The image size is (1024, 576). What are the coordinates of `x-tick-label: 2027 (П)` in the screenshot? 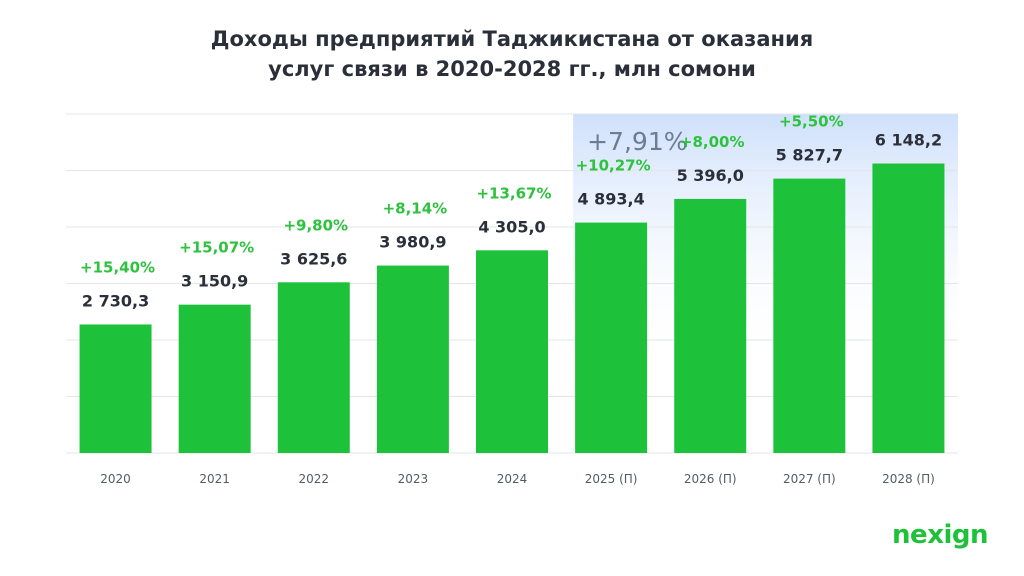 It's located at (809, 479).